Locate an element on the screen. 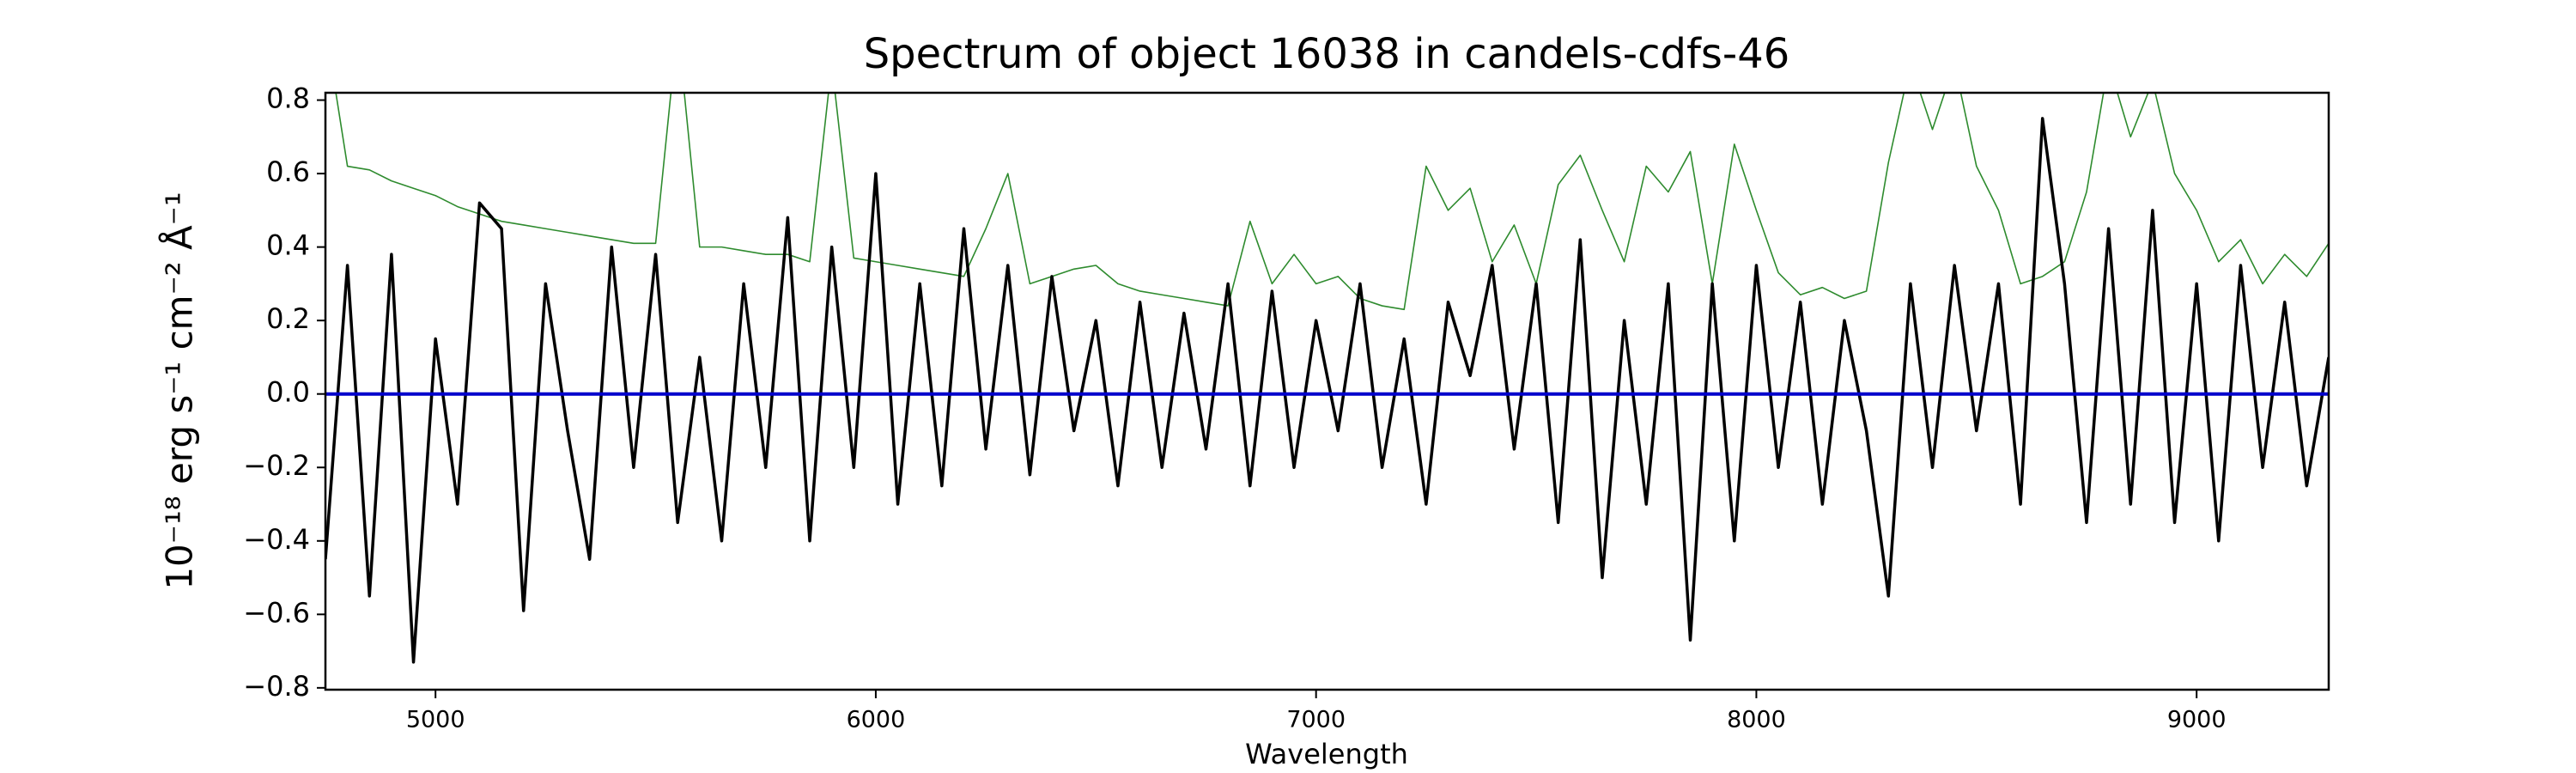 The height and width of the screenshot is (773, 2576). y-tick-label: 0.6 is located at coordinates (288, 171).